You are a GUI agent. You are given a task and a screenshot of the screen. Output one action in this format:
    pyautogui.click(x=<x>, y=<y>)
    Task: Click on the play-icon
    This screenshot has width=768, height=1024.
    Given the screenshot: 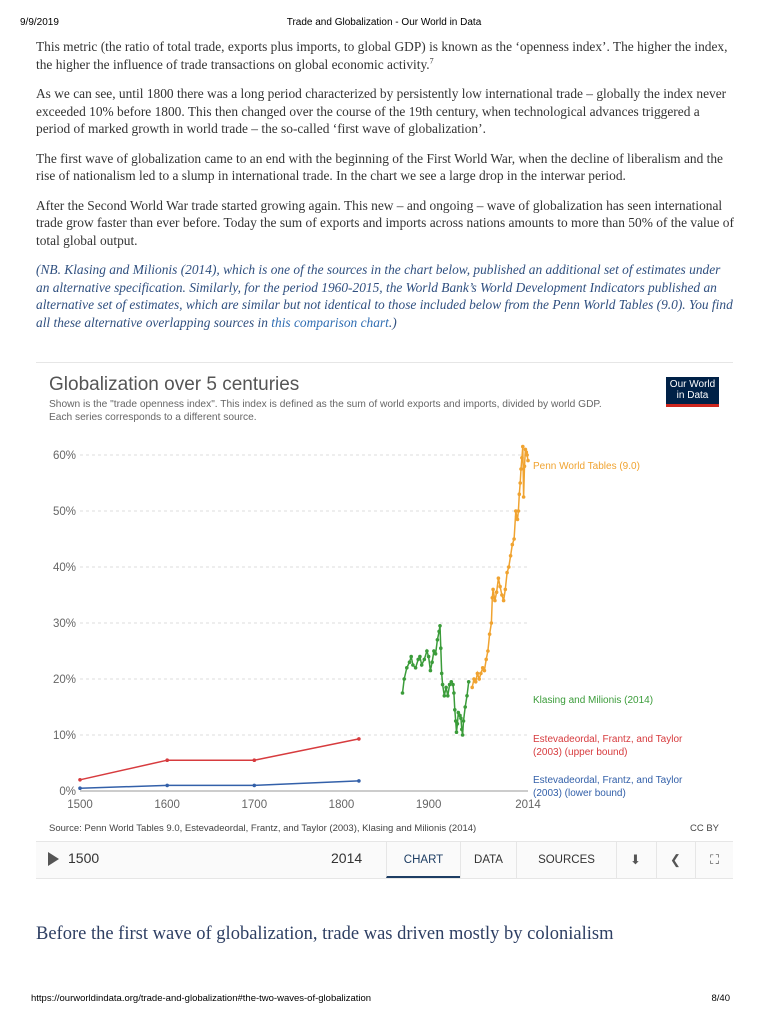 What is the action you would take?
    pyautogui.click(x=53, y=859)
    